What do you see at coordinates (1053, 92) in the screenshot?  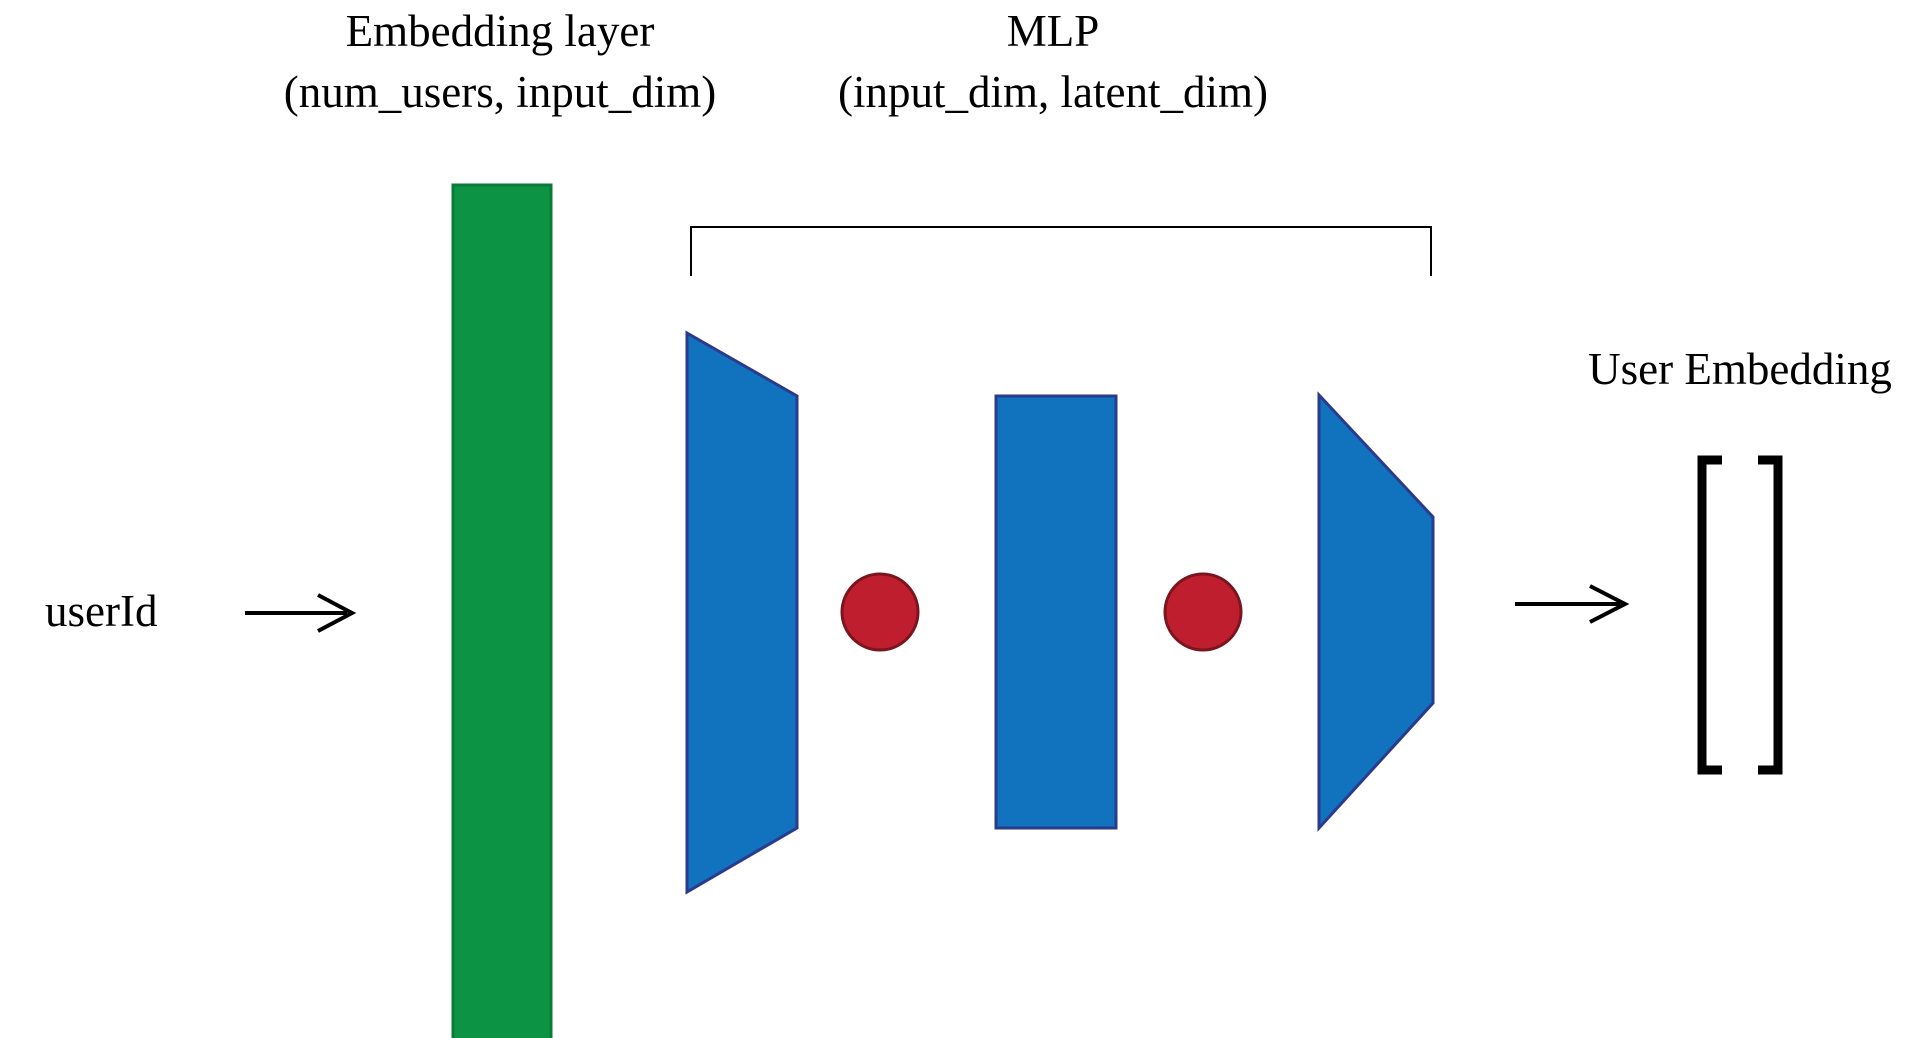 I see `mlp-shape: (input_dim, latent_dim)` at bounding box center [1053, 92].